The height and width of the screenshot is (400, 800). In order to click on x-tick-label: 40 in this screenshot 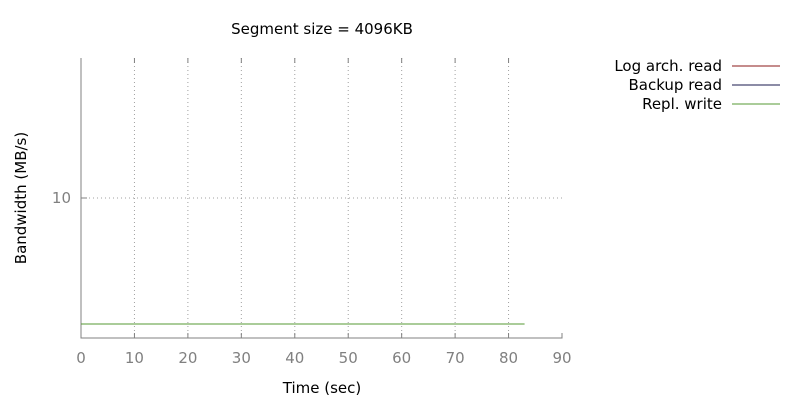, I will do `click(294, 358)`.